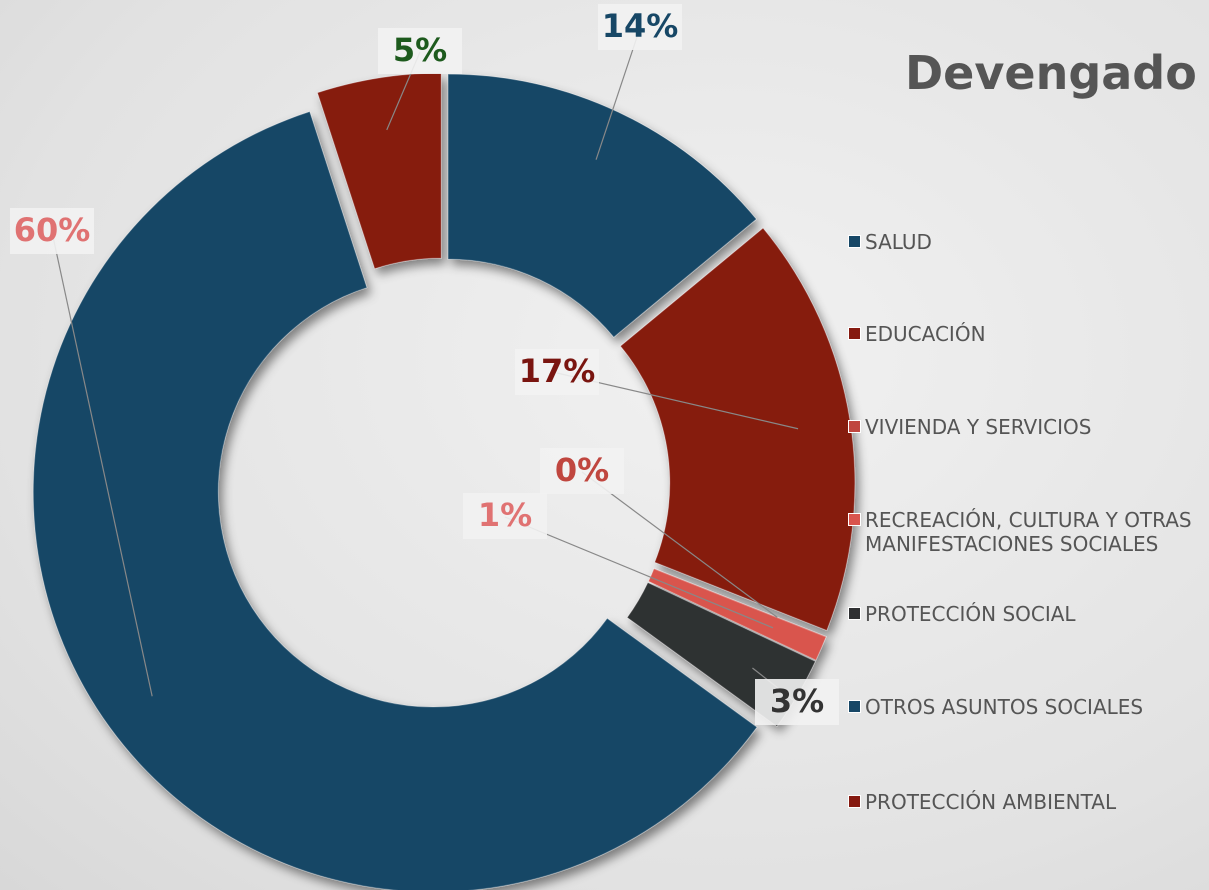 The image size is (1209, 890). What do you see at coordinates (991, 802) in the screenshot?
I see `legend-label: PROTECCIÓN AMBIENTAL` at bounding box center [991, 802].